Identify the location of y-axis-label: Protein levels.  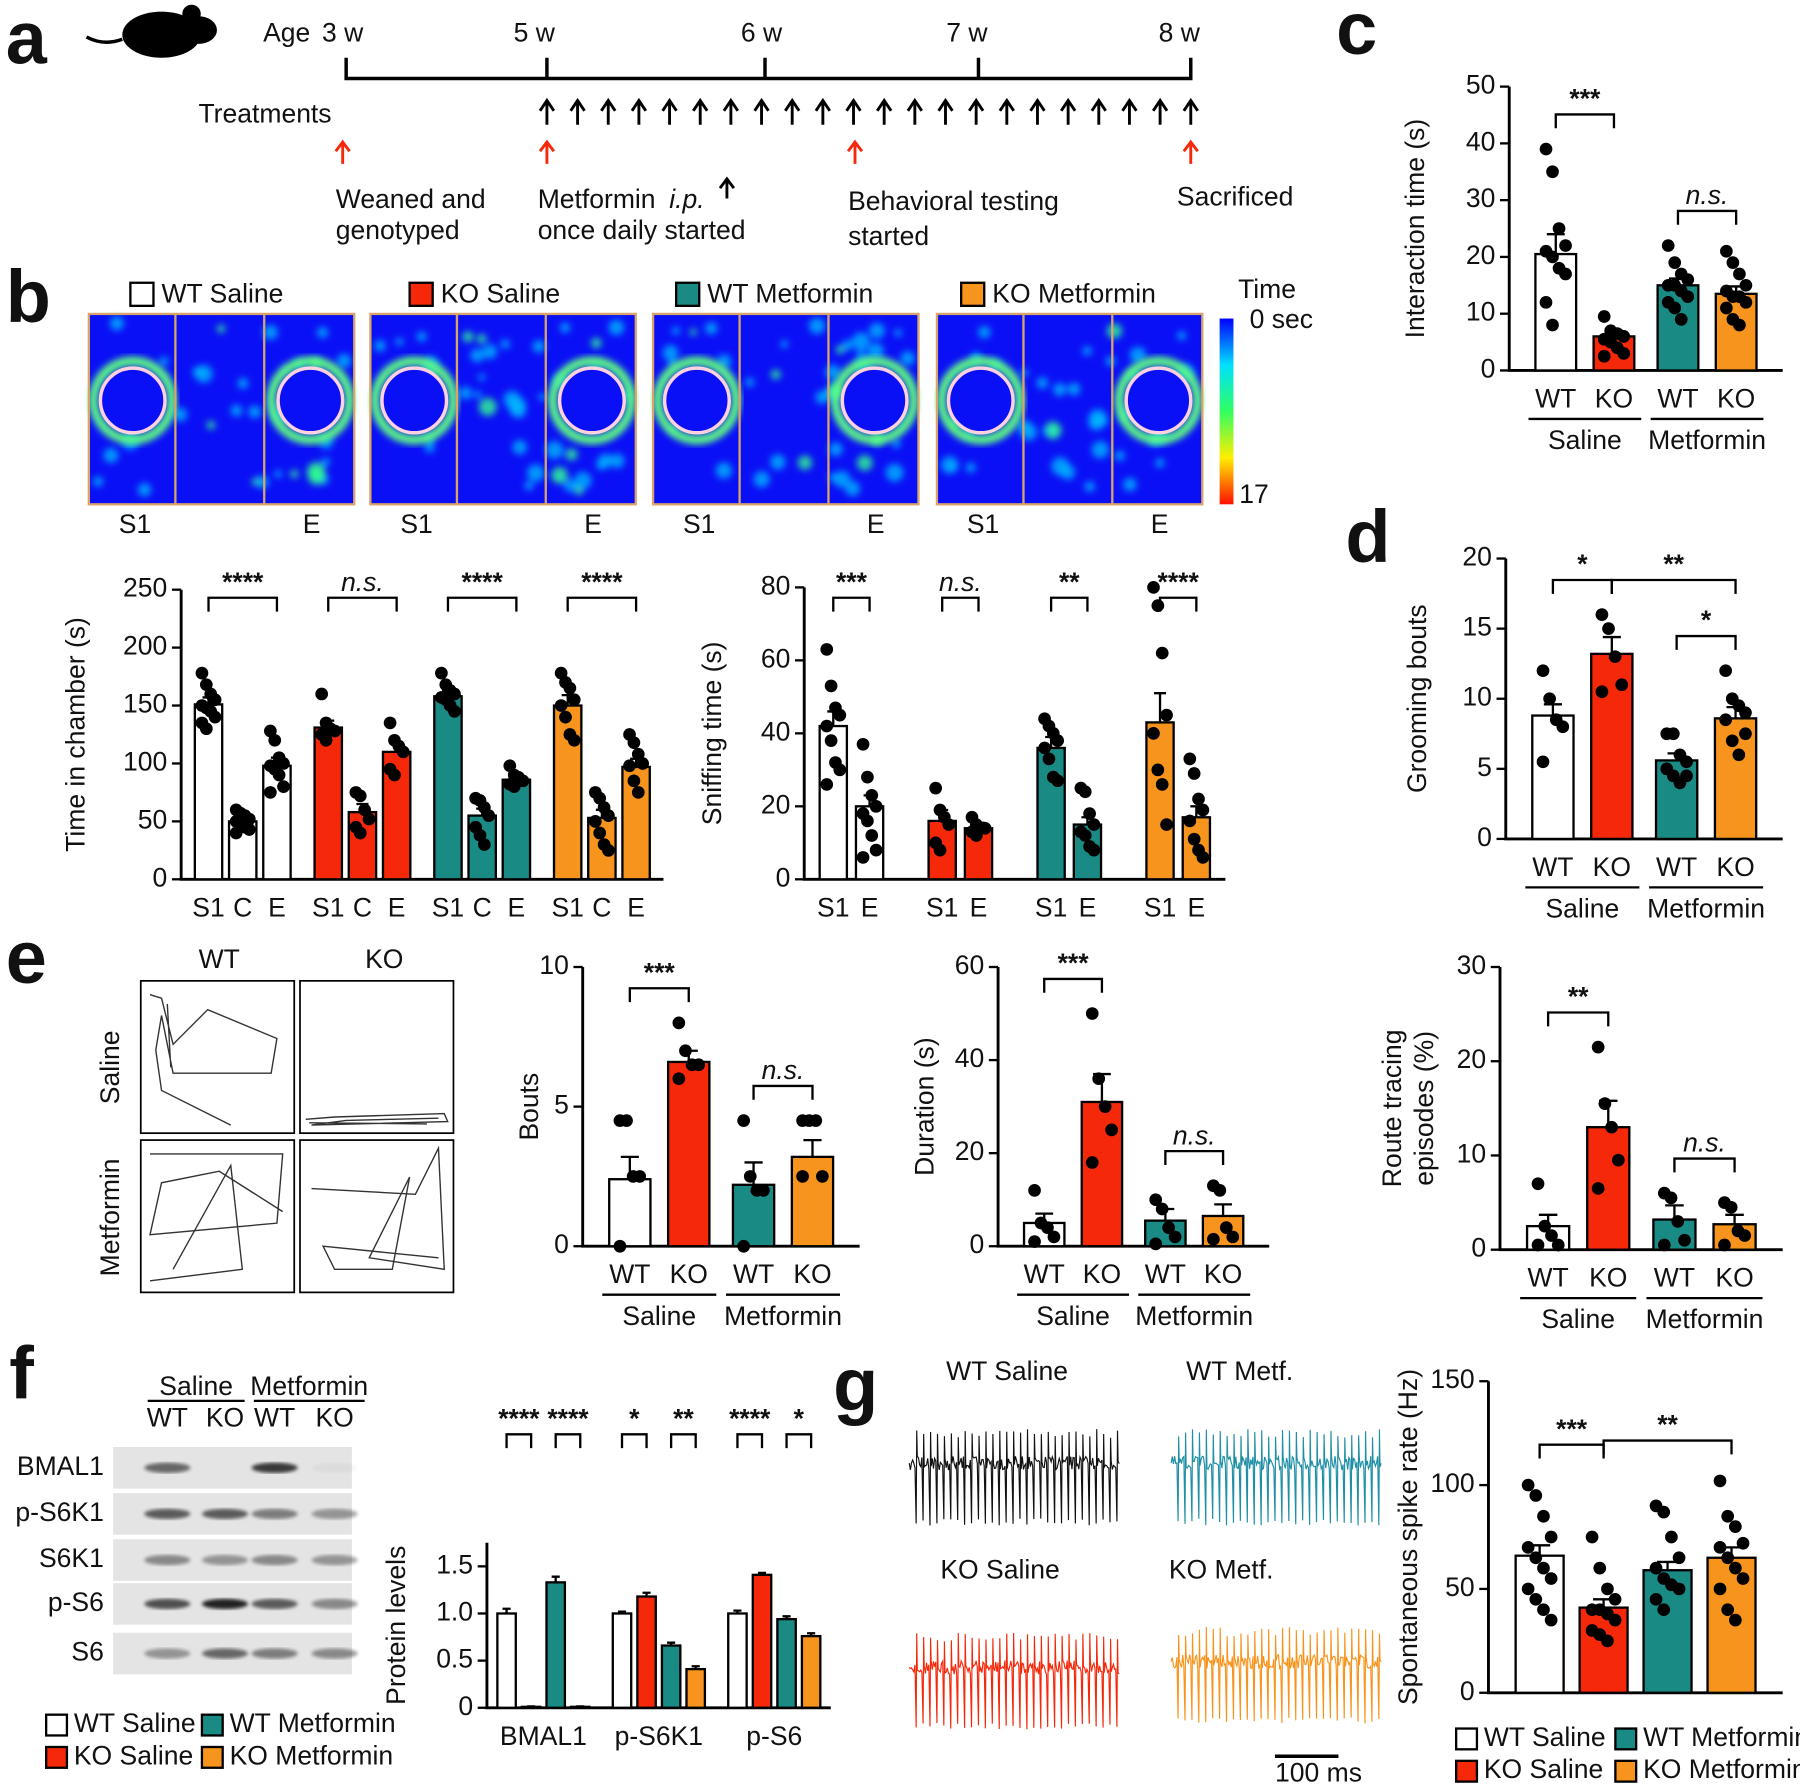
(396, 1625).